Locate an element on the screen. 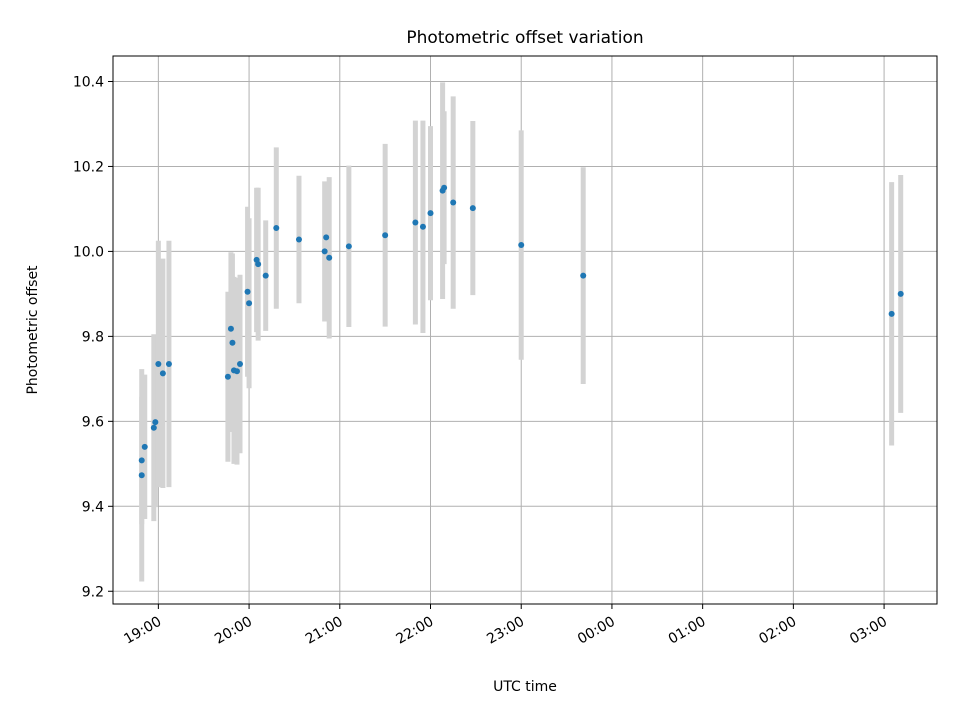 This screenshot has height=720, width=960. y-tick-label: 9.4 is located at coordinates (93, 507).